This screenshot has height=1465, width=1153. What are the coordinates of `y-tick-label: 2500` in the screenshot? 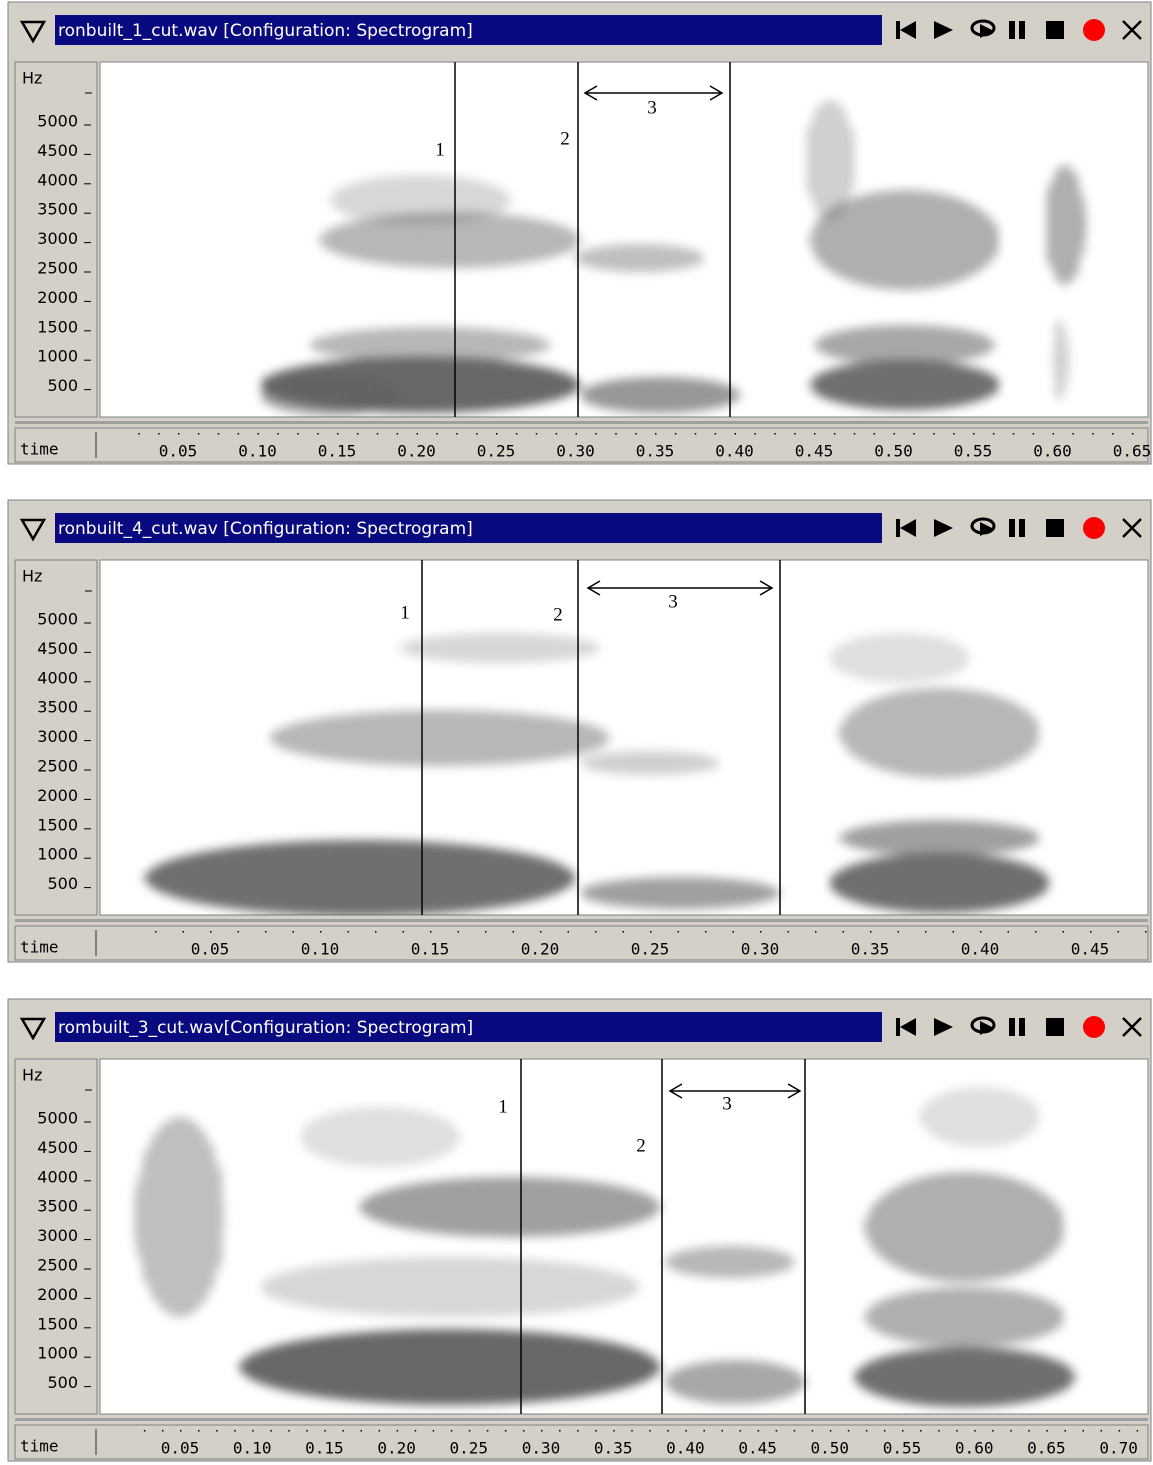 It's located at (57, 1265).